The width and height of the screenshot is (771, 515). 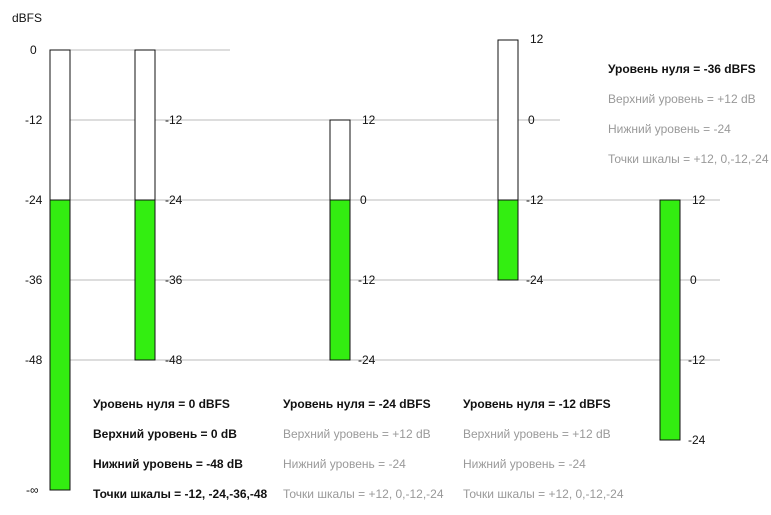 I want to click on left-scale-tick: -12, so click(x=34, y=120).